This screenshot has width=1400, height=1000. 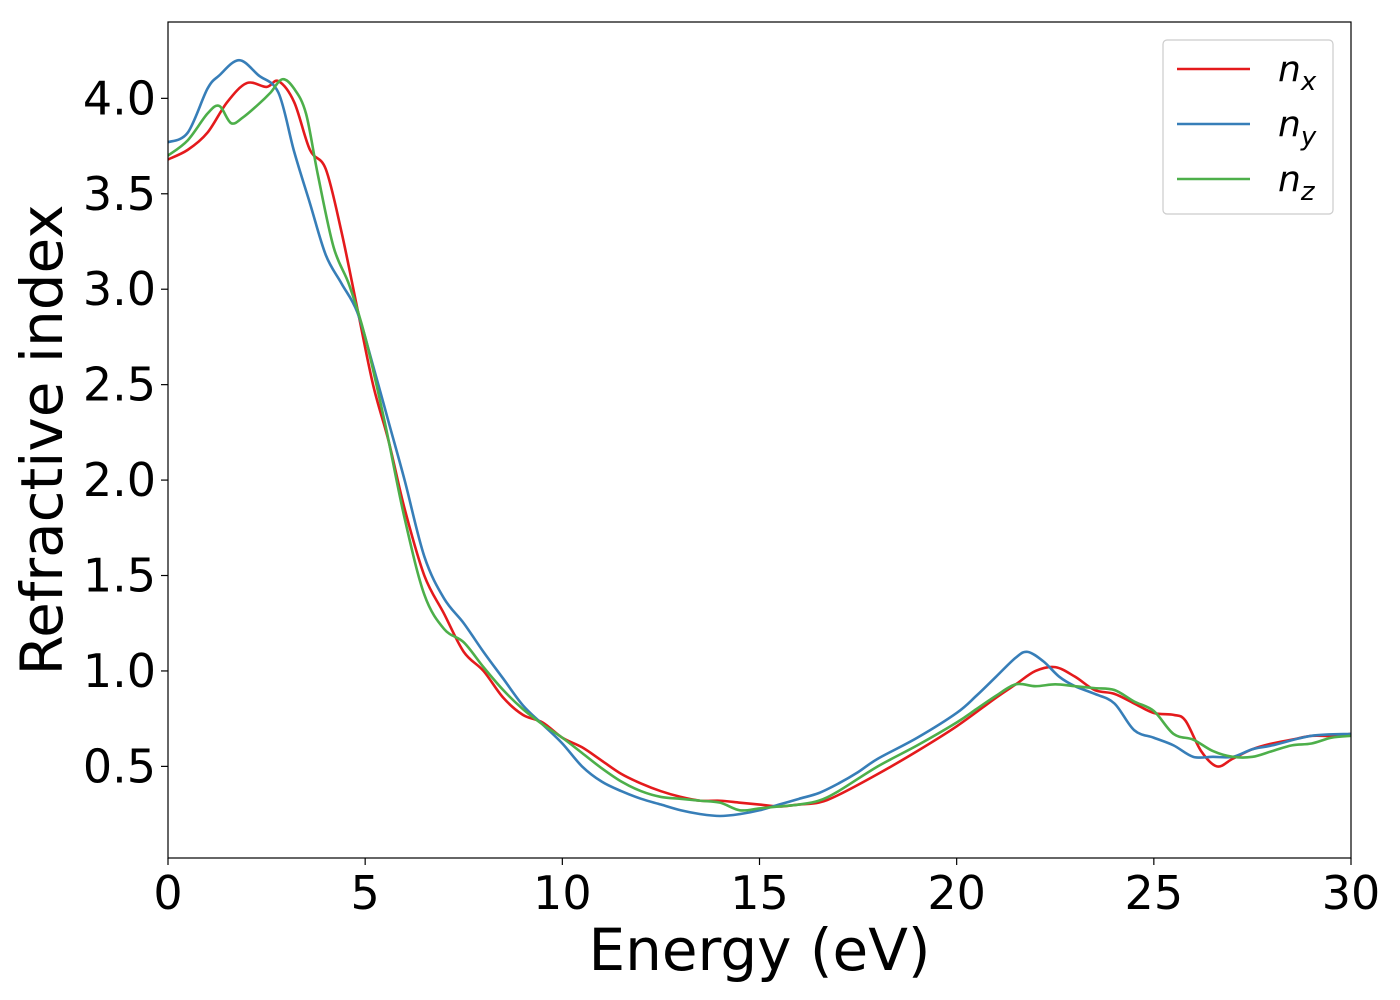 I want to click on legend-label-subscript: z, so click(x=1308, y=192).